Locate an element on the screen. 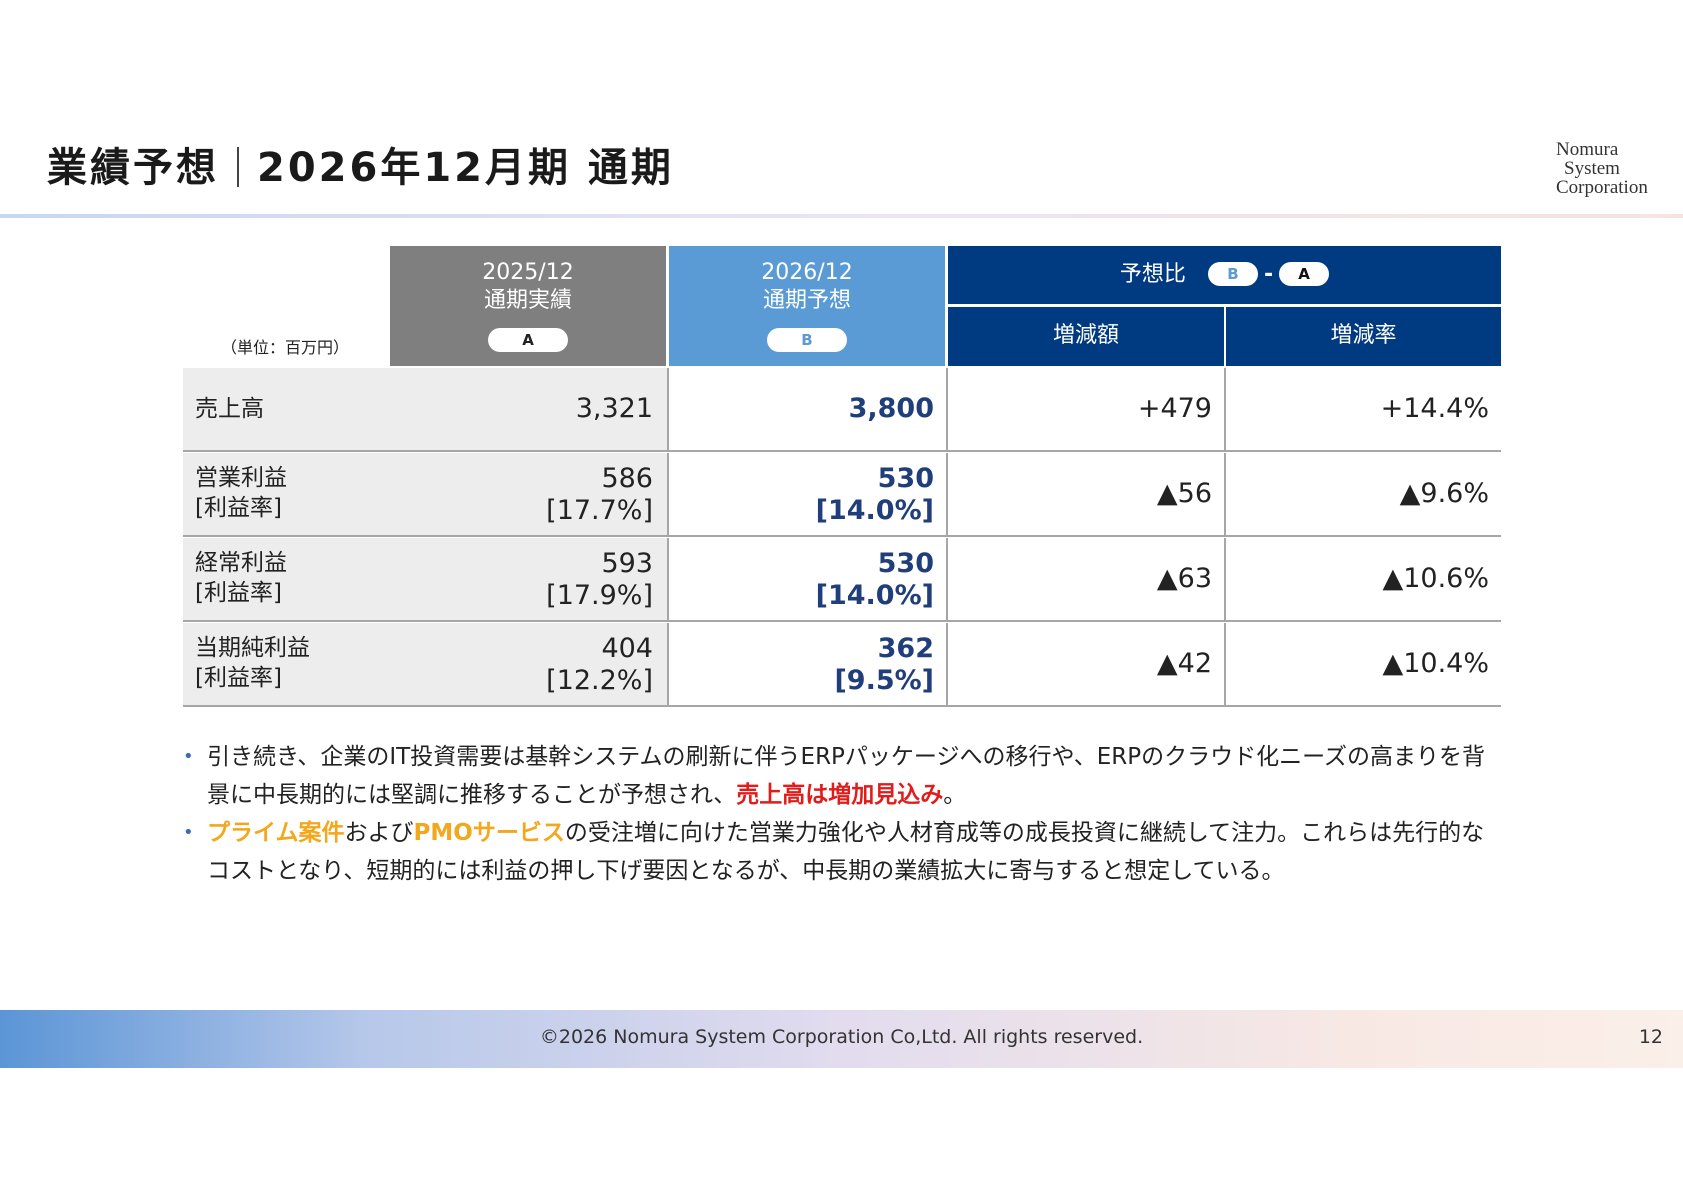 The width and height of the screenshot is (1683, 1190). unit-label: （単位：百万円） is located at coordinates (285, 347).